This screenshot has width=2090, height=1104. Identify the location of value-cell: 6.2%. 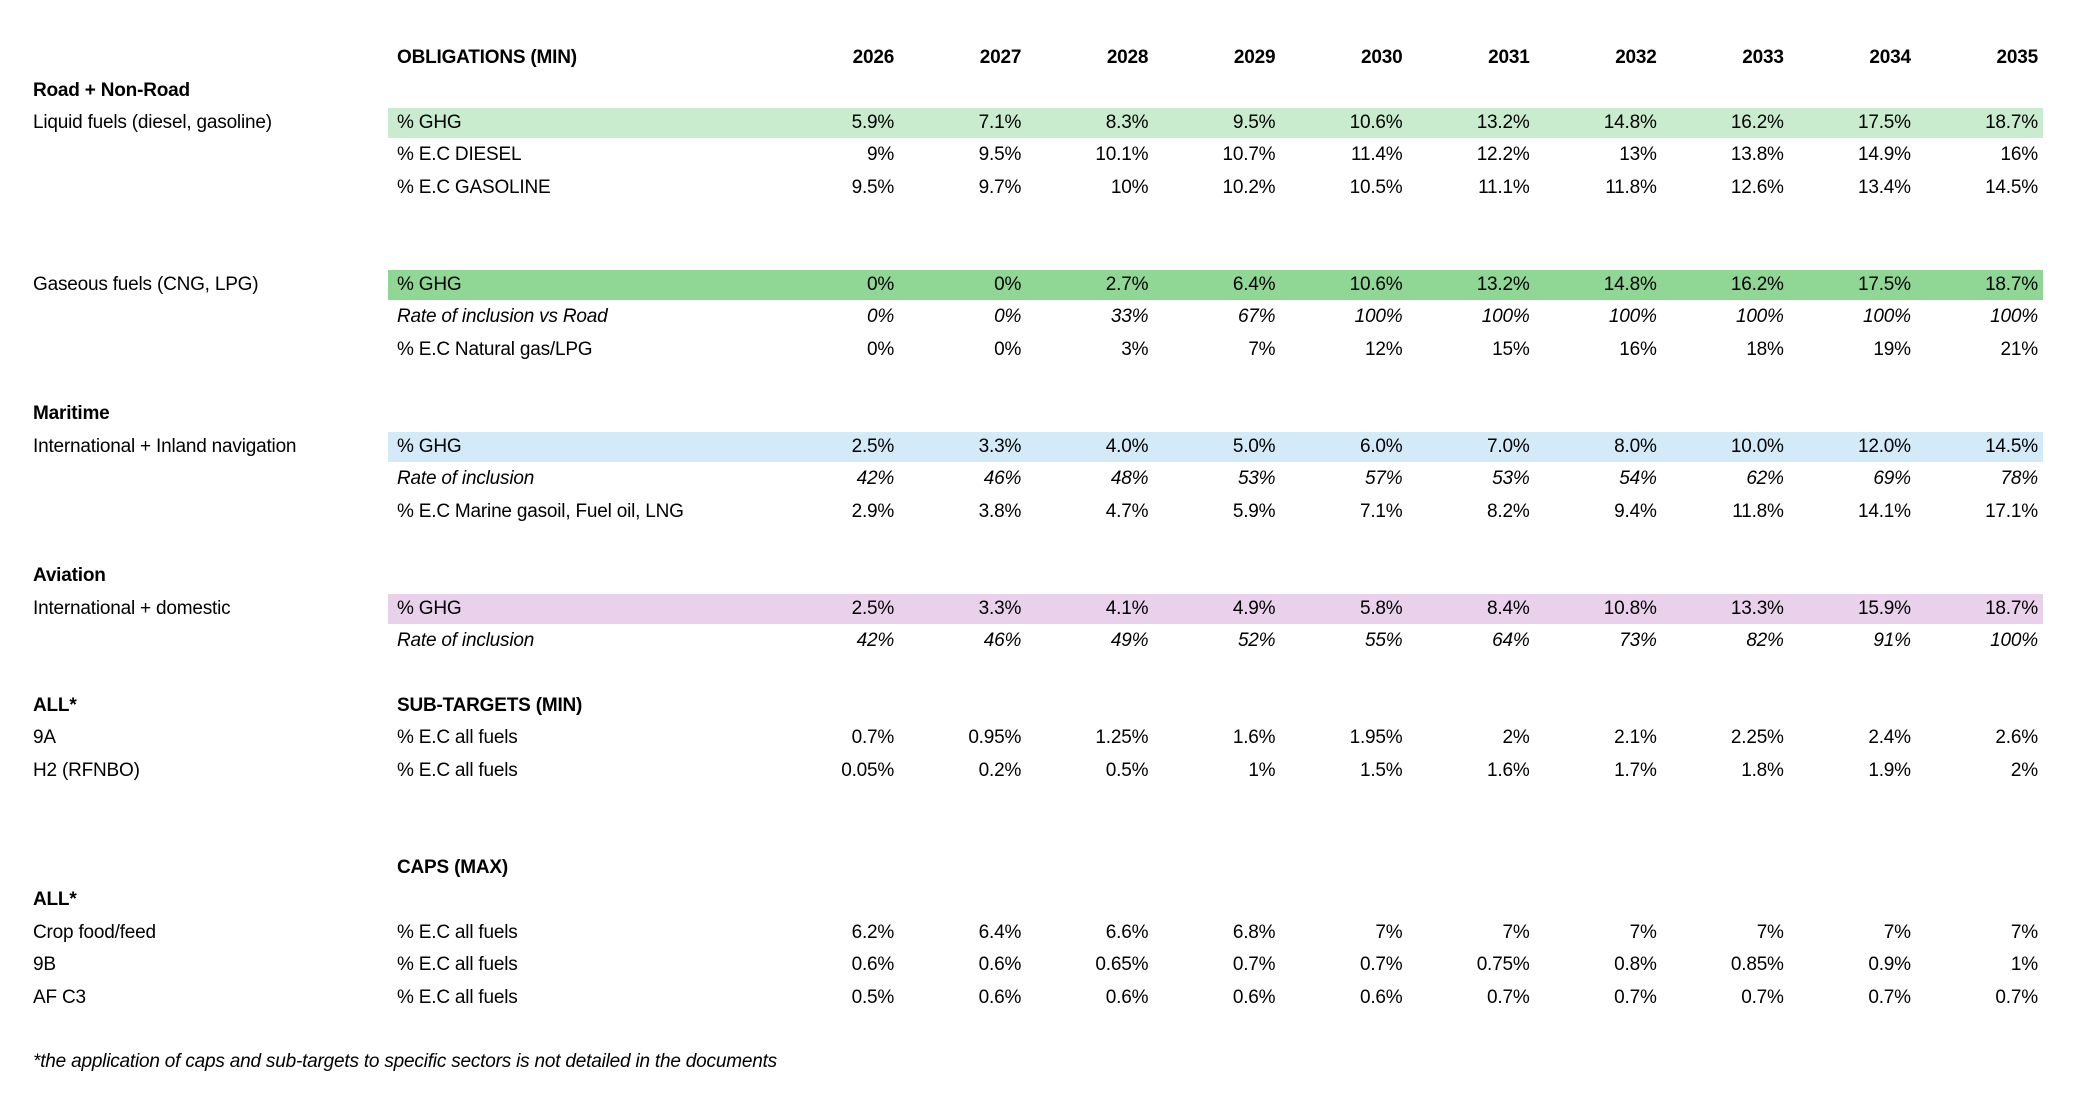
(873, 932).